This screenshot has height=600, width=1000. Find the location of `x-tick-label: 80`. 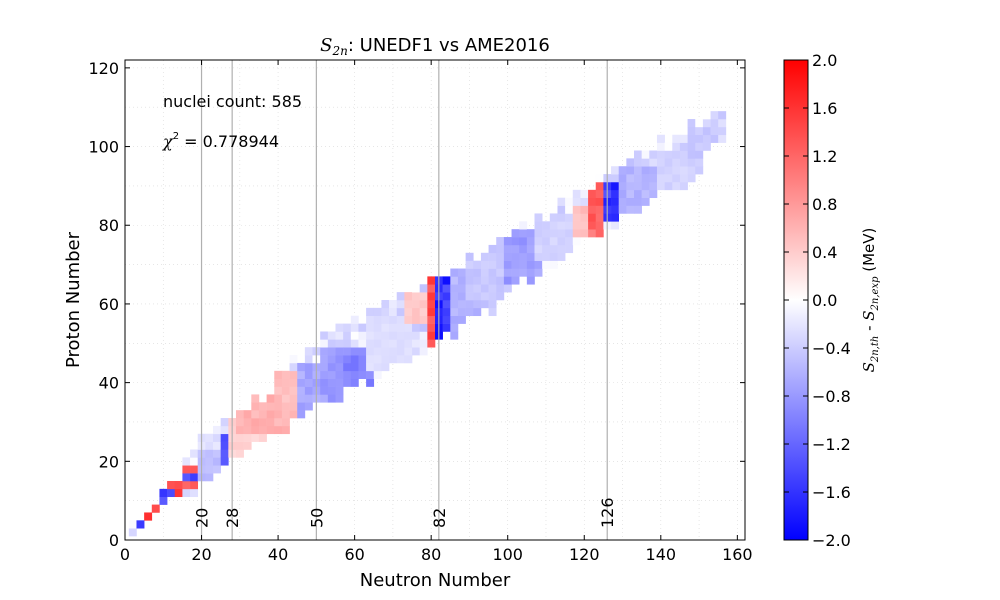

x-tick-label: 80 is located at coordinates (431, 554).